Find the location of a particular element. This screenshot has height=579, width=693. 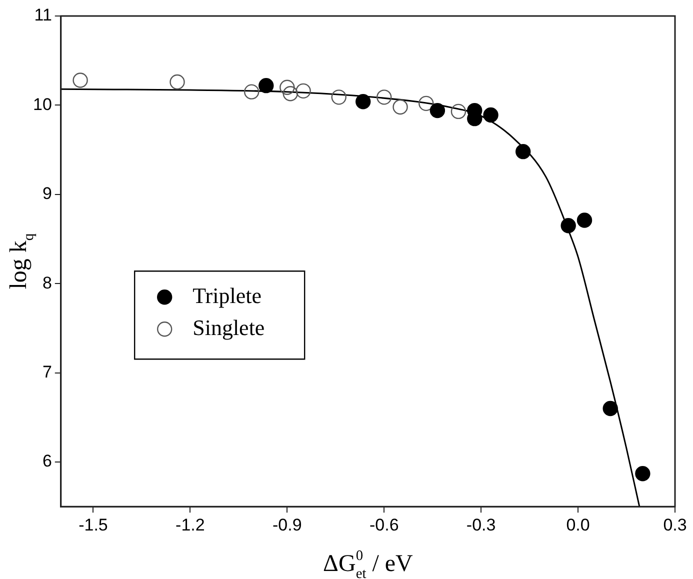

y-tick-label: 9 is located at coordinates (47, 194).